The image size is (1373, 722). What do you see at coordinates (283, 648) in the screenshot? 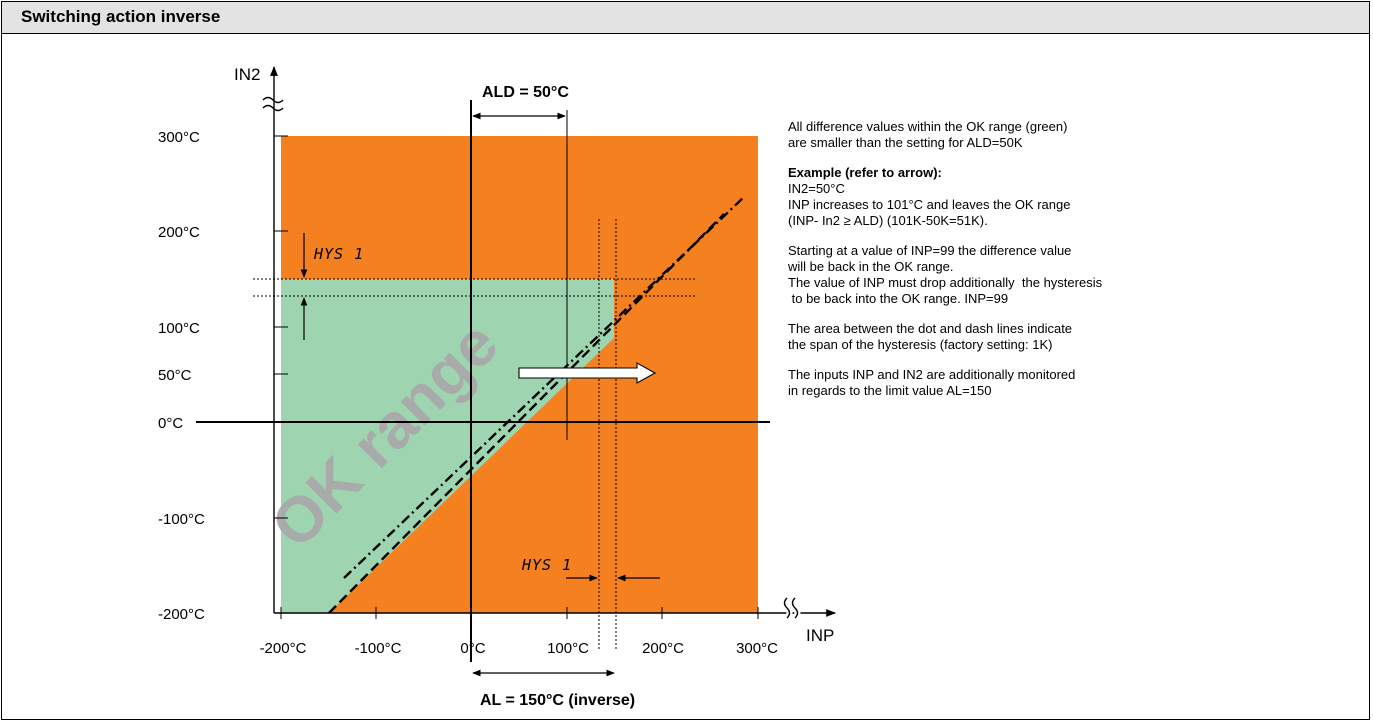
I see `x-tick-label-minus200: -200°C` at bounding box center [283, 648].